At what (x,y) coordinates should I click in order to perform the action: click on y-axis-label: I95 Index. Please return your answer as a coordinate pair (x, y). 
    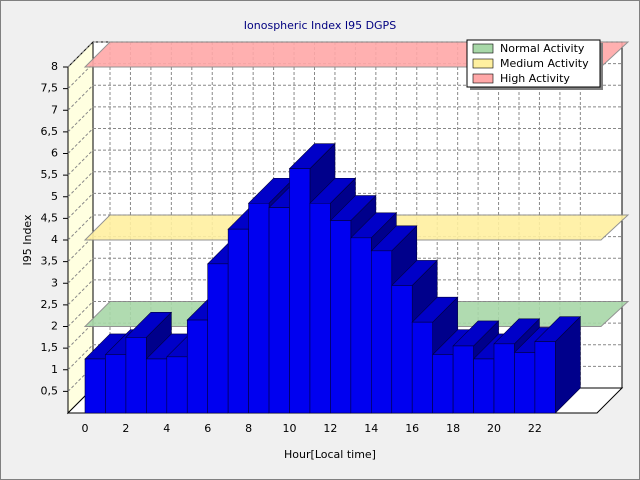
    Looking at the image, I should click on (27, 240).